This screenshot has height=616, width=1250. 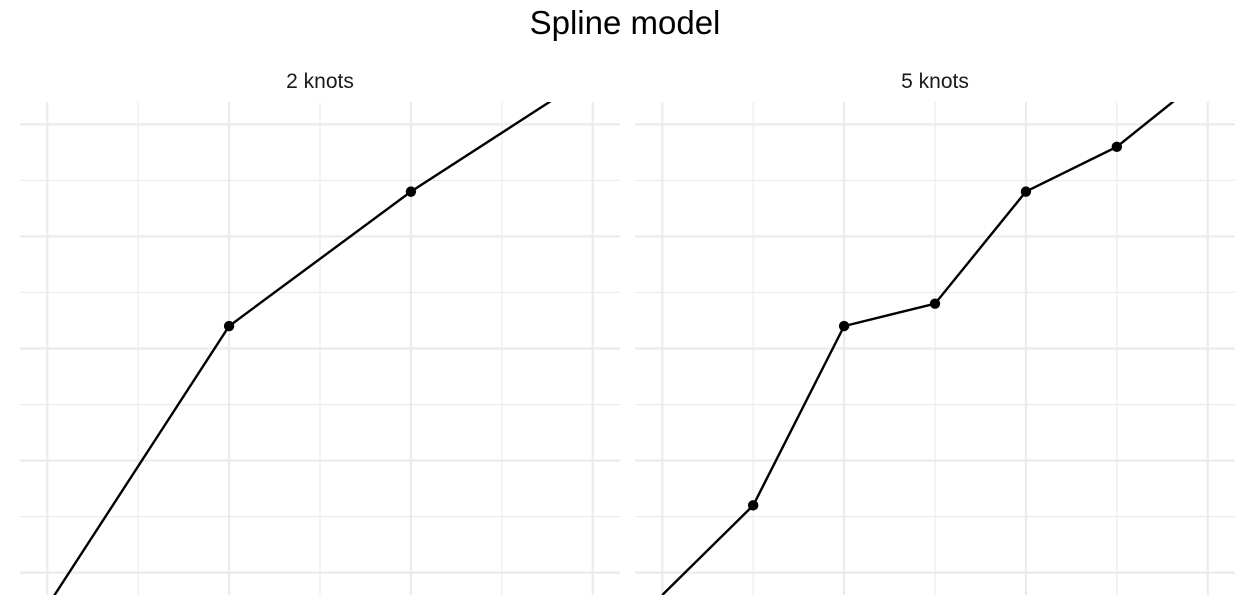 What do you see at coordinates (320, 81) in the screenshot?
I see `panel-title: 2 knots` at bounding box center [320, 81].